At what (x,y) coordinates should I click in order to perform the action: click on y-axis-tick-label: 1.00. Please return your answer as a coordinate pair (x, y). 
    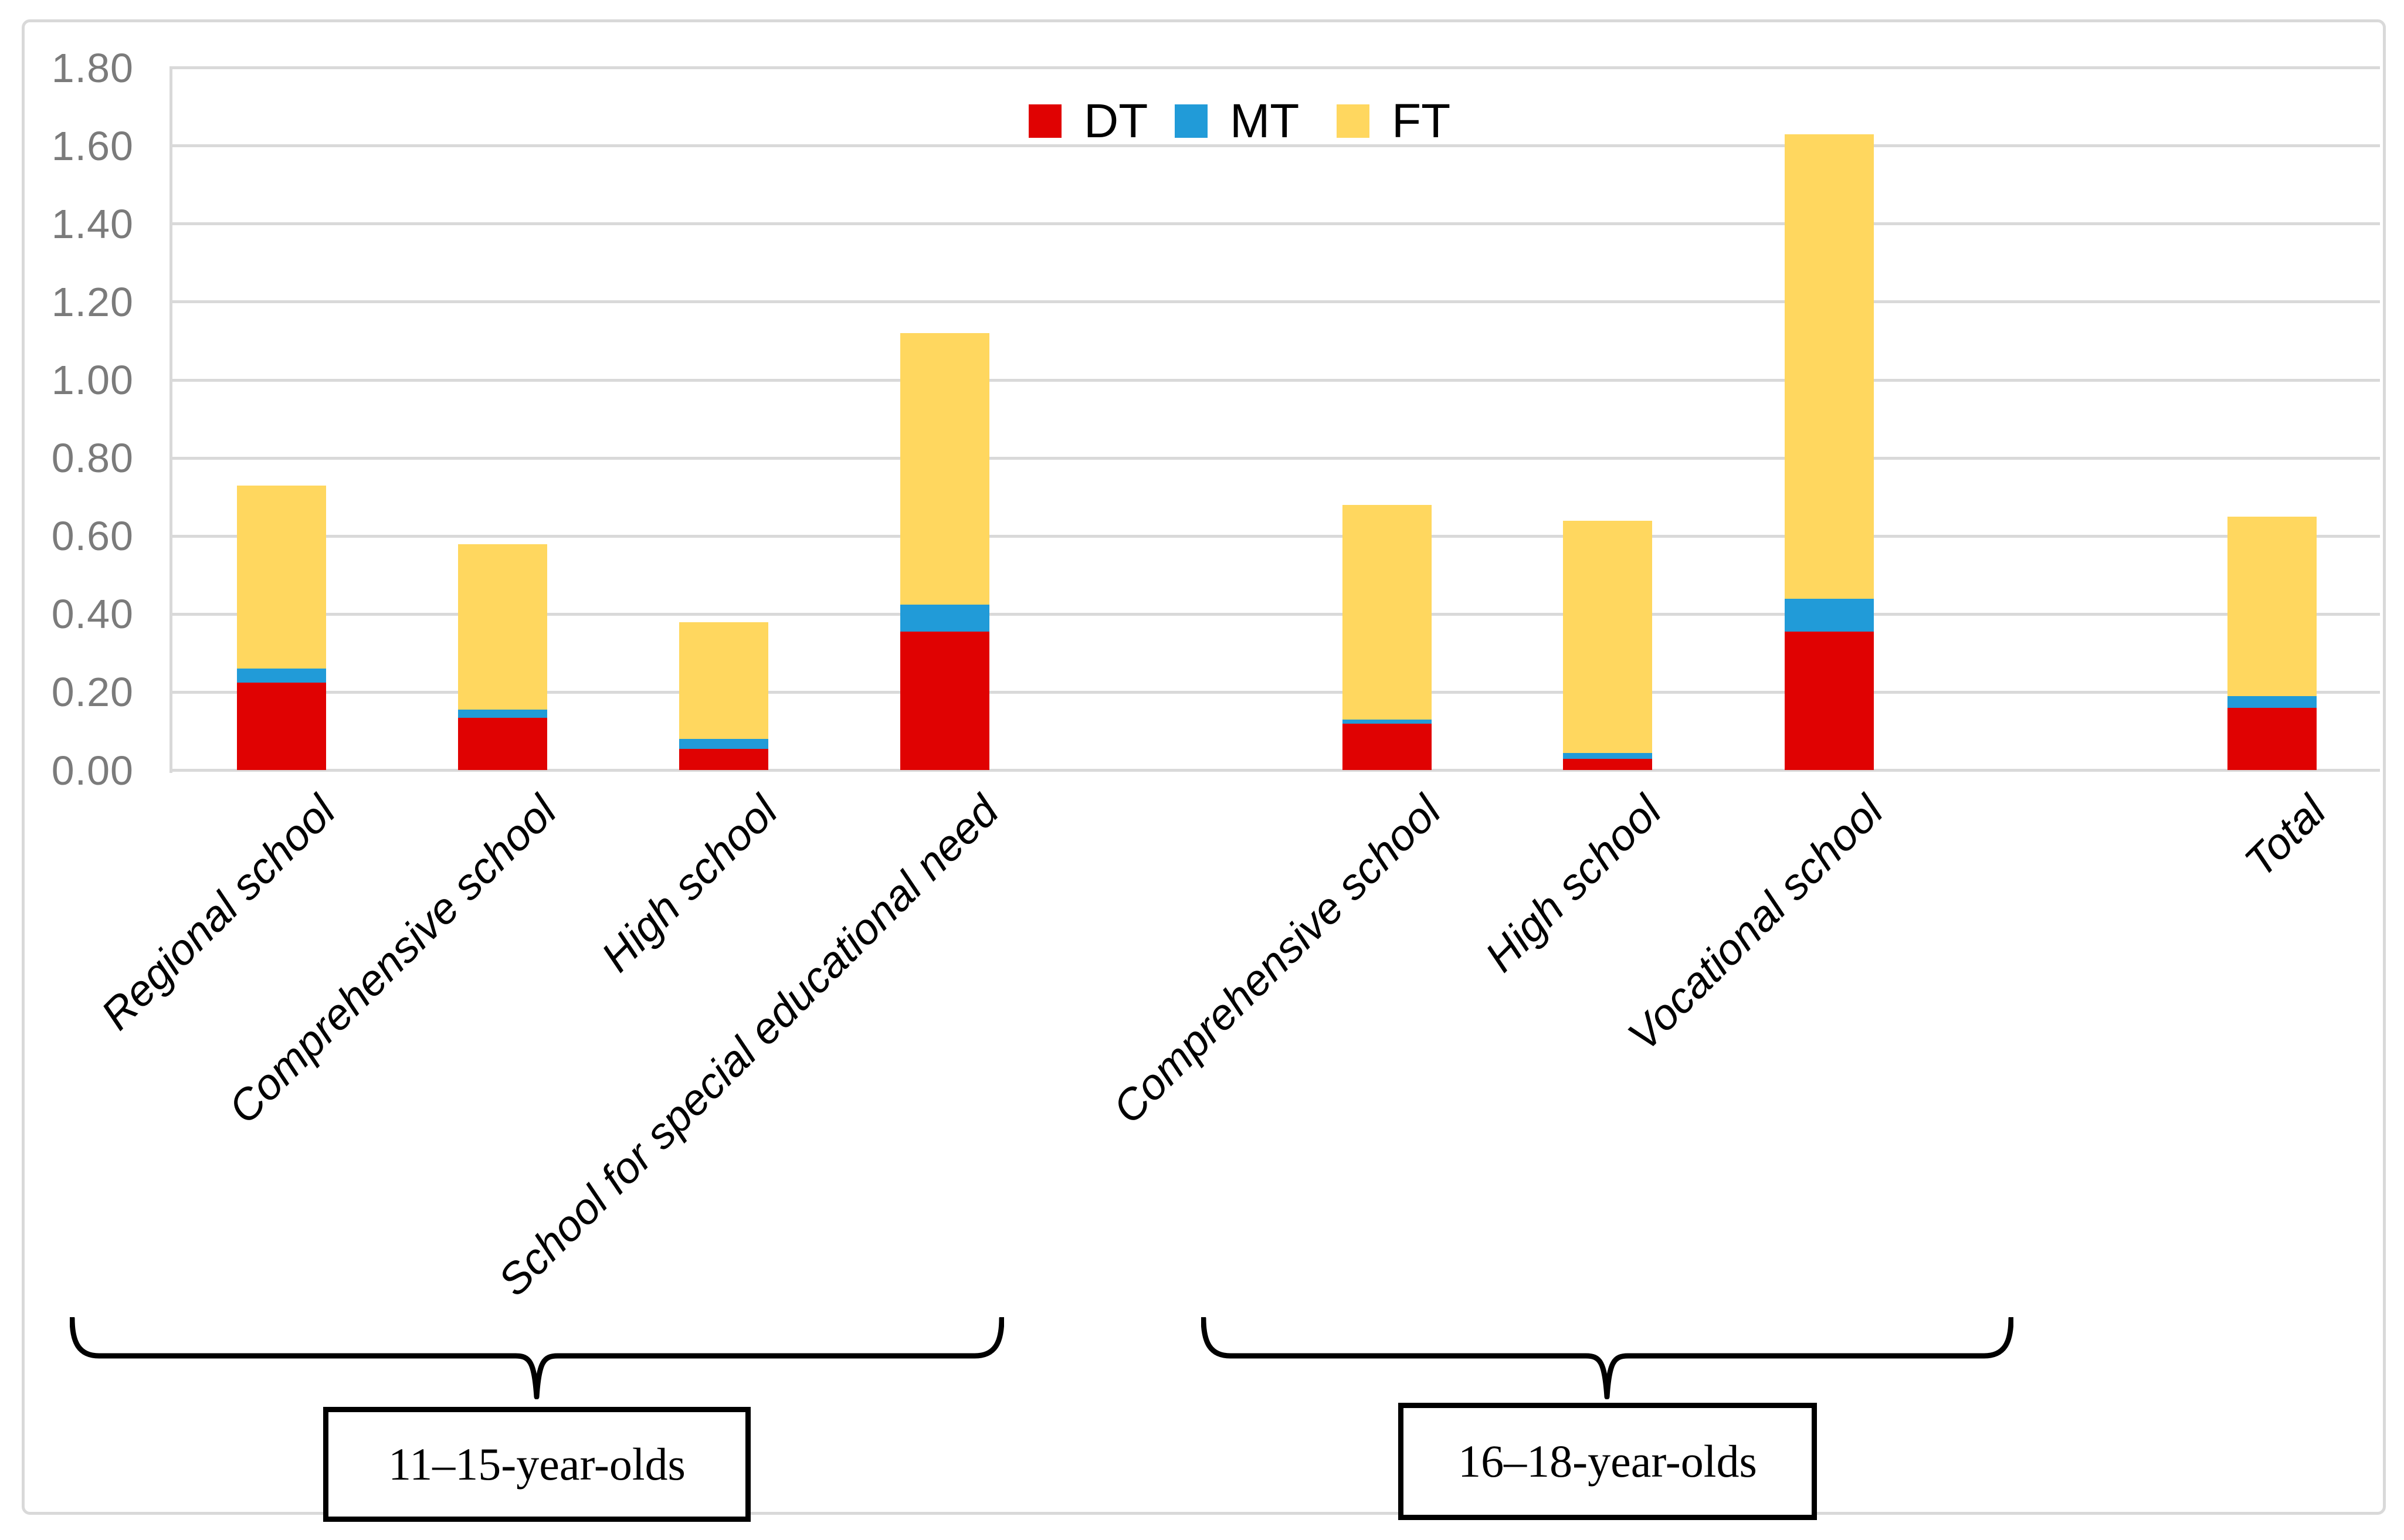
    Looking at the image, I should click on (92, 380).